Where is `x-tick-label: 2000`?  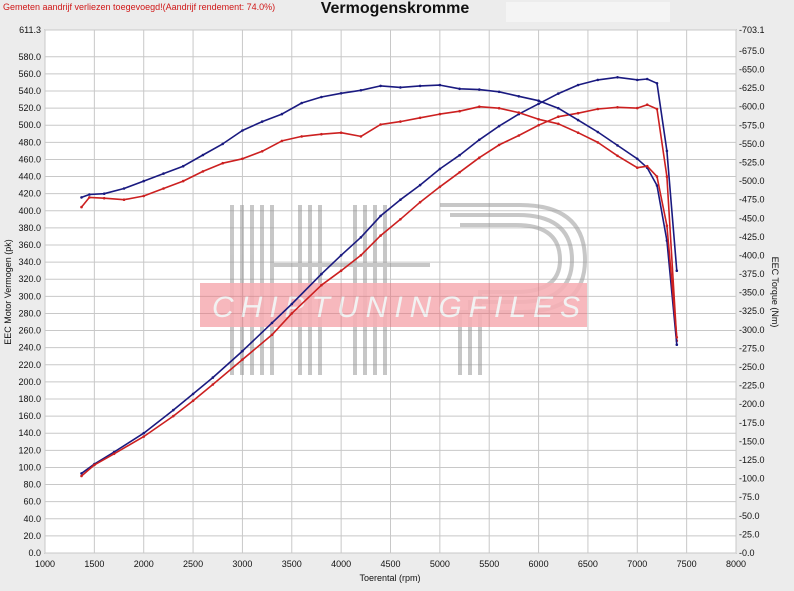
x-tick-label: 2000 is located at coordinates (144, 564).